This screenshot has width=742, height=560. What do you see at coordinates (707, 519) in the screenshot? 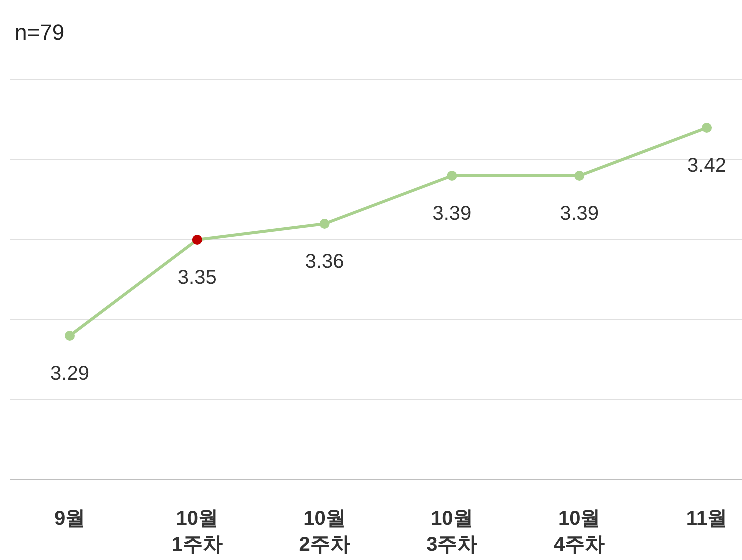
I see `x-tick-label: 11월` at bounding box center [707, 519].